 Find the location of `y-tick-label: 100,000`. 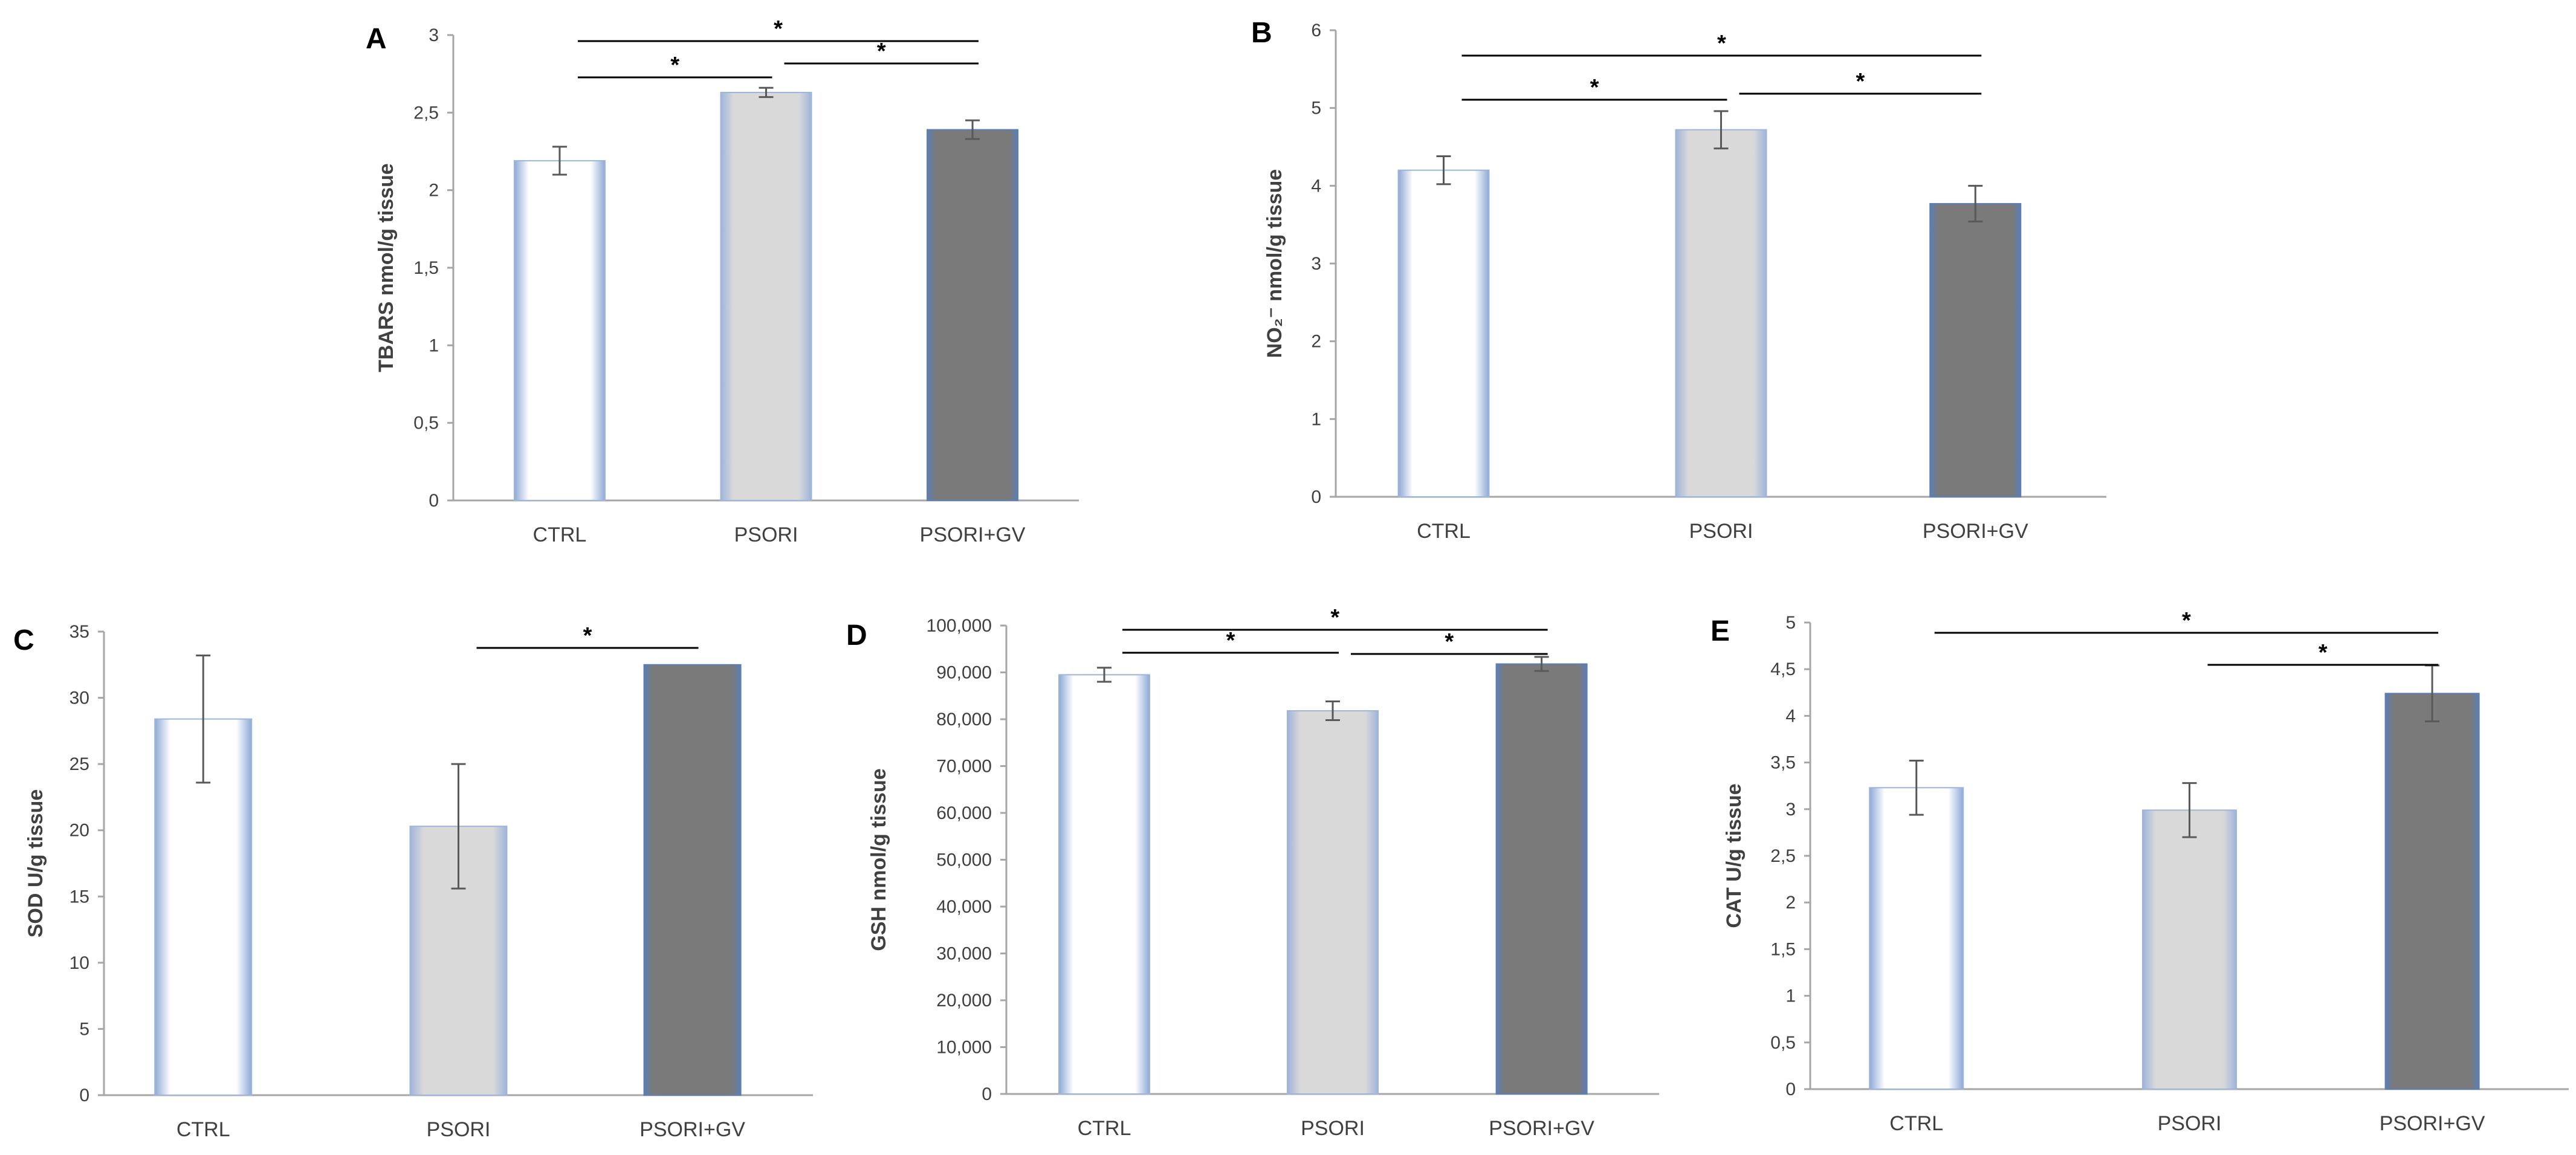

y-tick-label: 100,000 is located at coordinates (959, 626).